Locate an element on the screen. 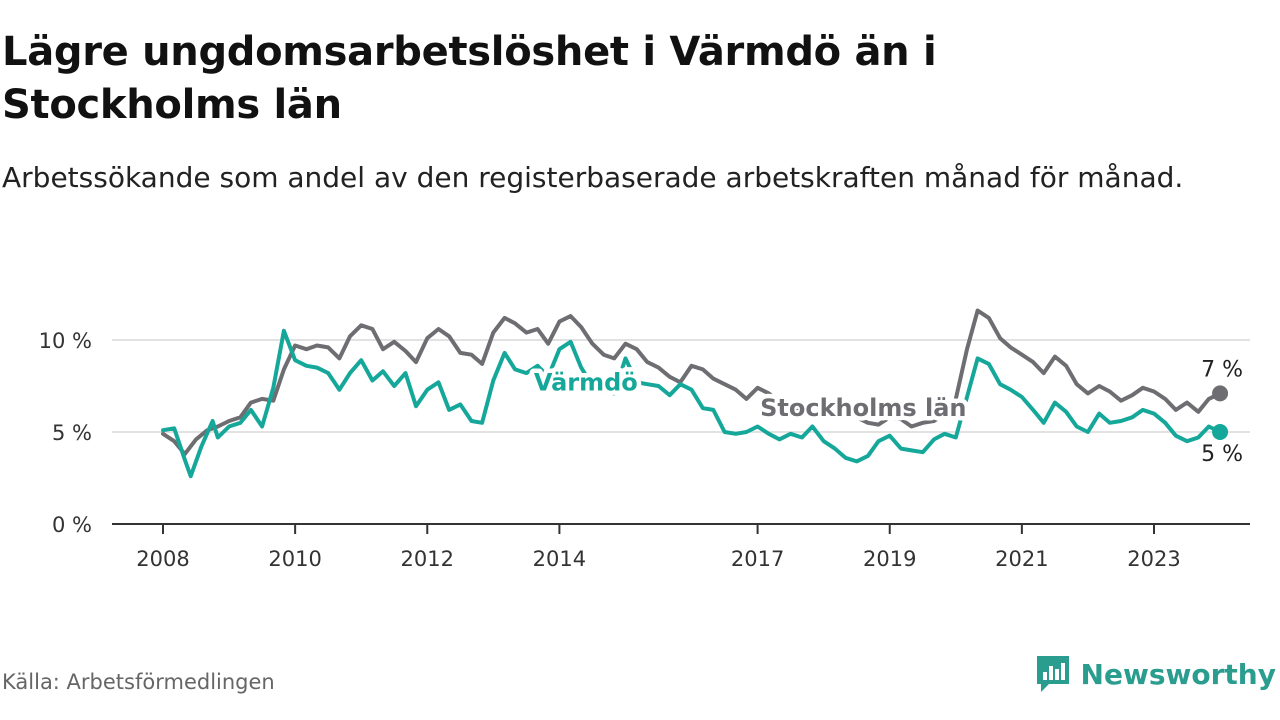 The width and height of the screenshot is (1280, 720). x-tick-label: 2014 is located at coordinates (559, 559).